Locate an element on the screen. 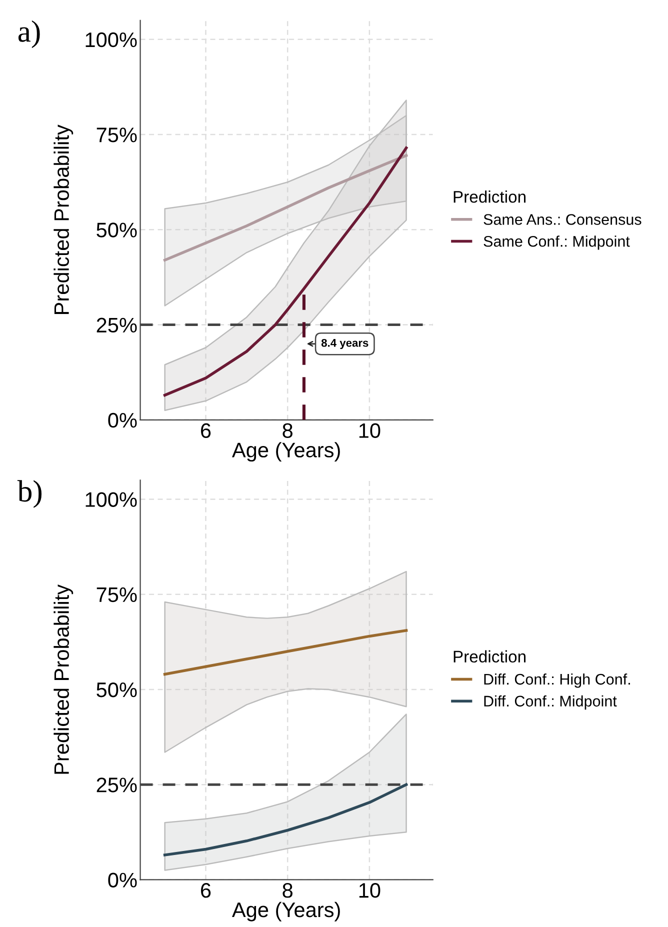 The width and height of the screenshot is (668, 927). legend-label: Same Ans.: Consensus is located at coordinates (563, 219).